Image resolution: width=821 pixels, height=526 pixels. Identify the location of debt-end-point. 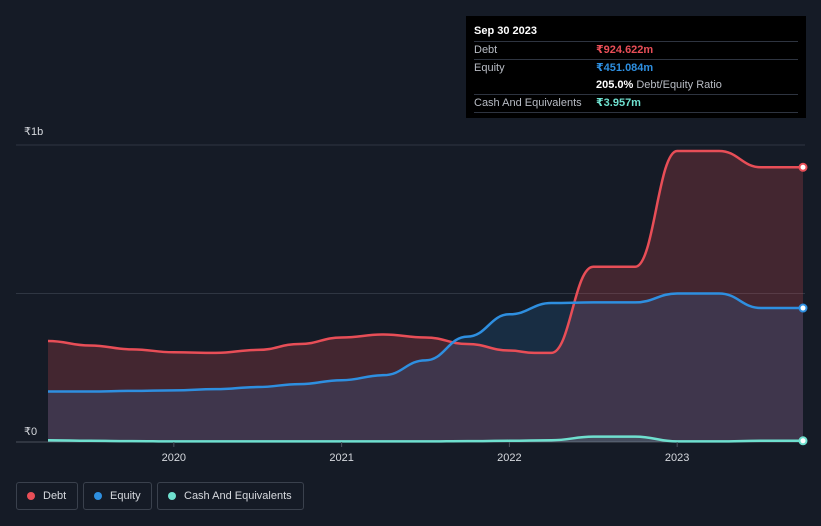
(803, 167).